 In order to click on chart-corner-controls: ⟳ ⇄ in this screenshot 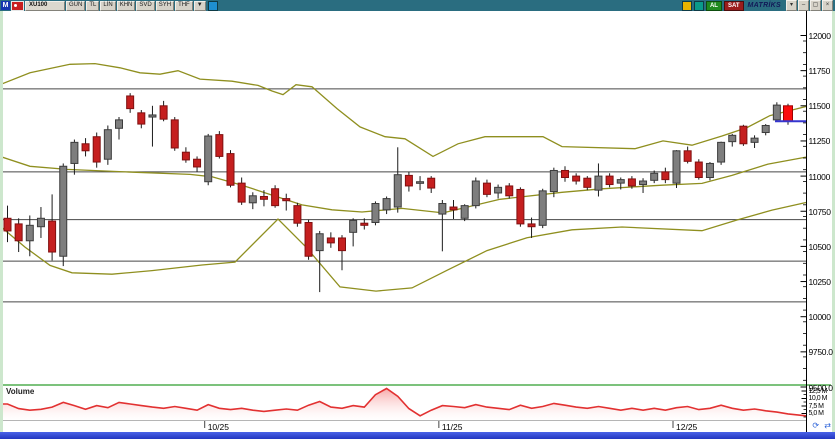, I will do `click(820, 425)`.